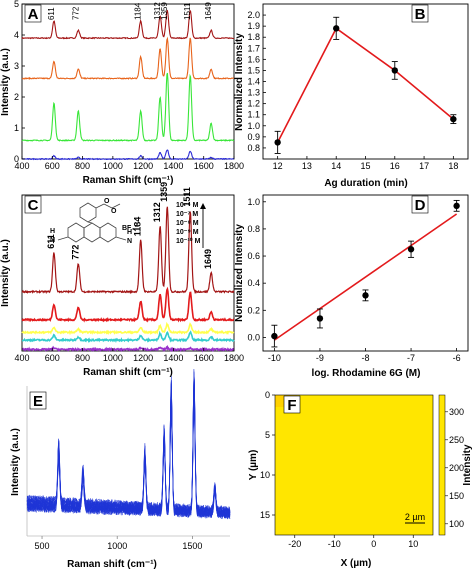  What do you see at coordinates (113, 166) in the screenshot?
I see `panel-a-x-tick-label: 1000` at bounding box center [113, 166].